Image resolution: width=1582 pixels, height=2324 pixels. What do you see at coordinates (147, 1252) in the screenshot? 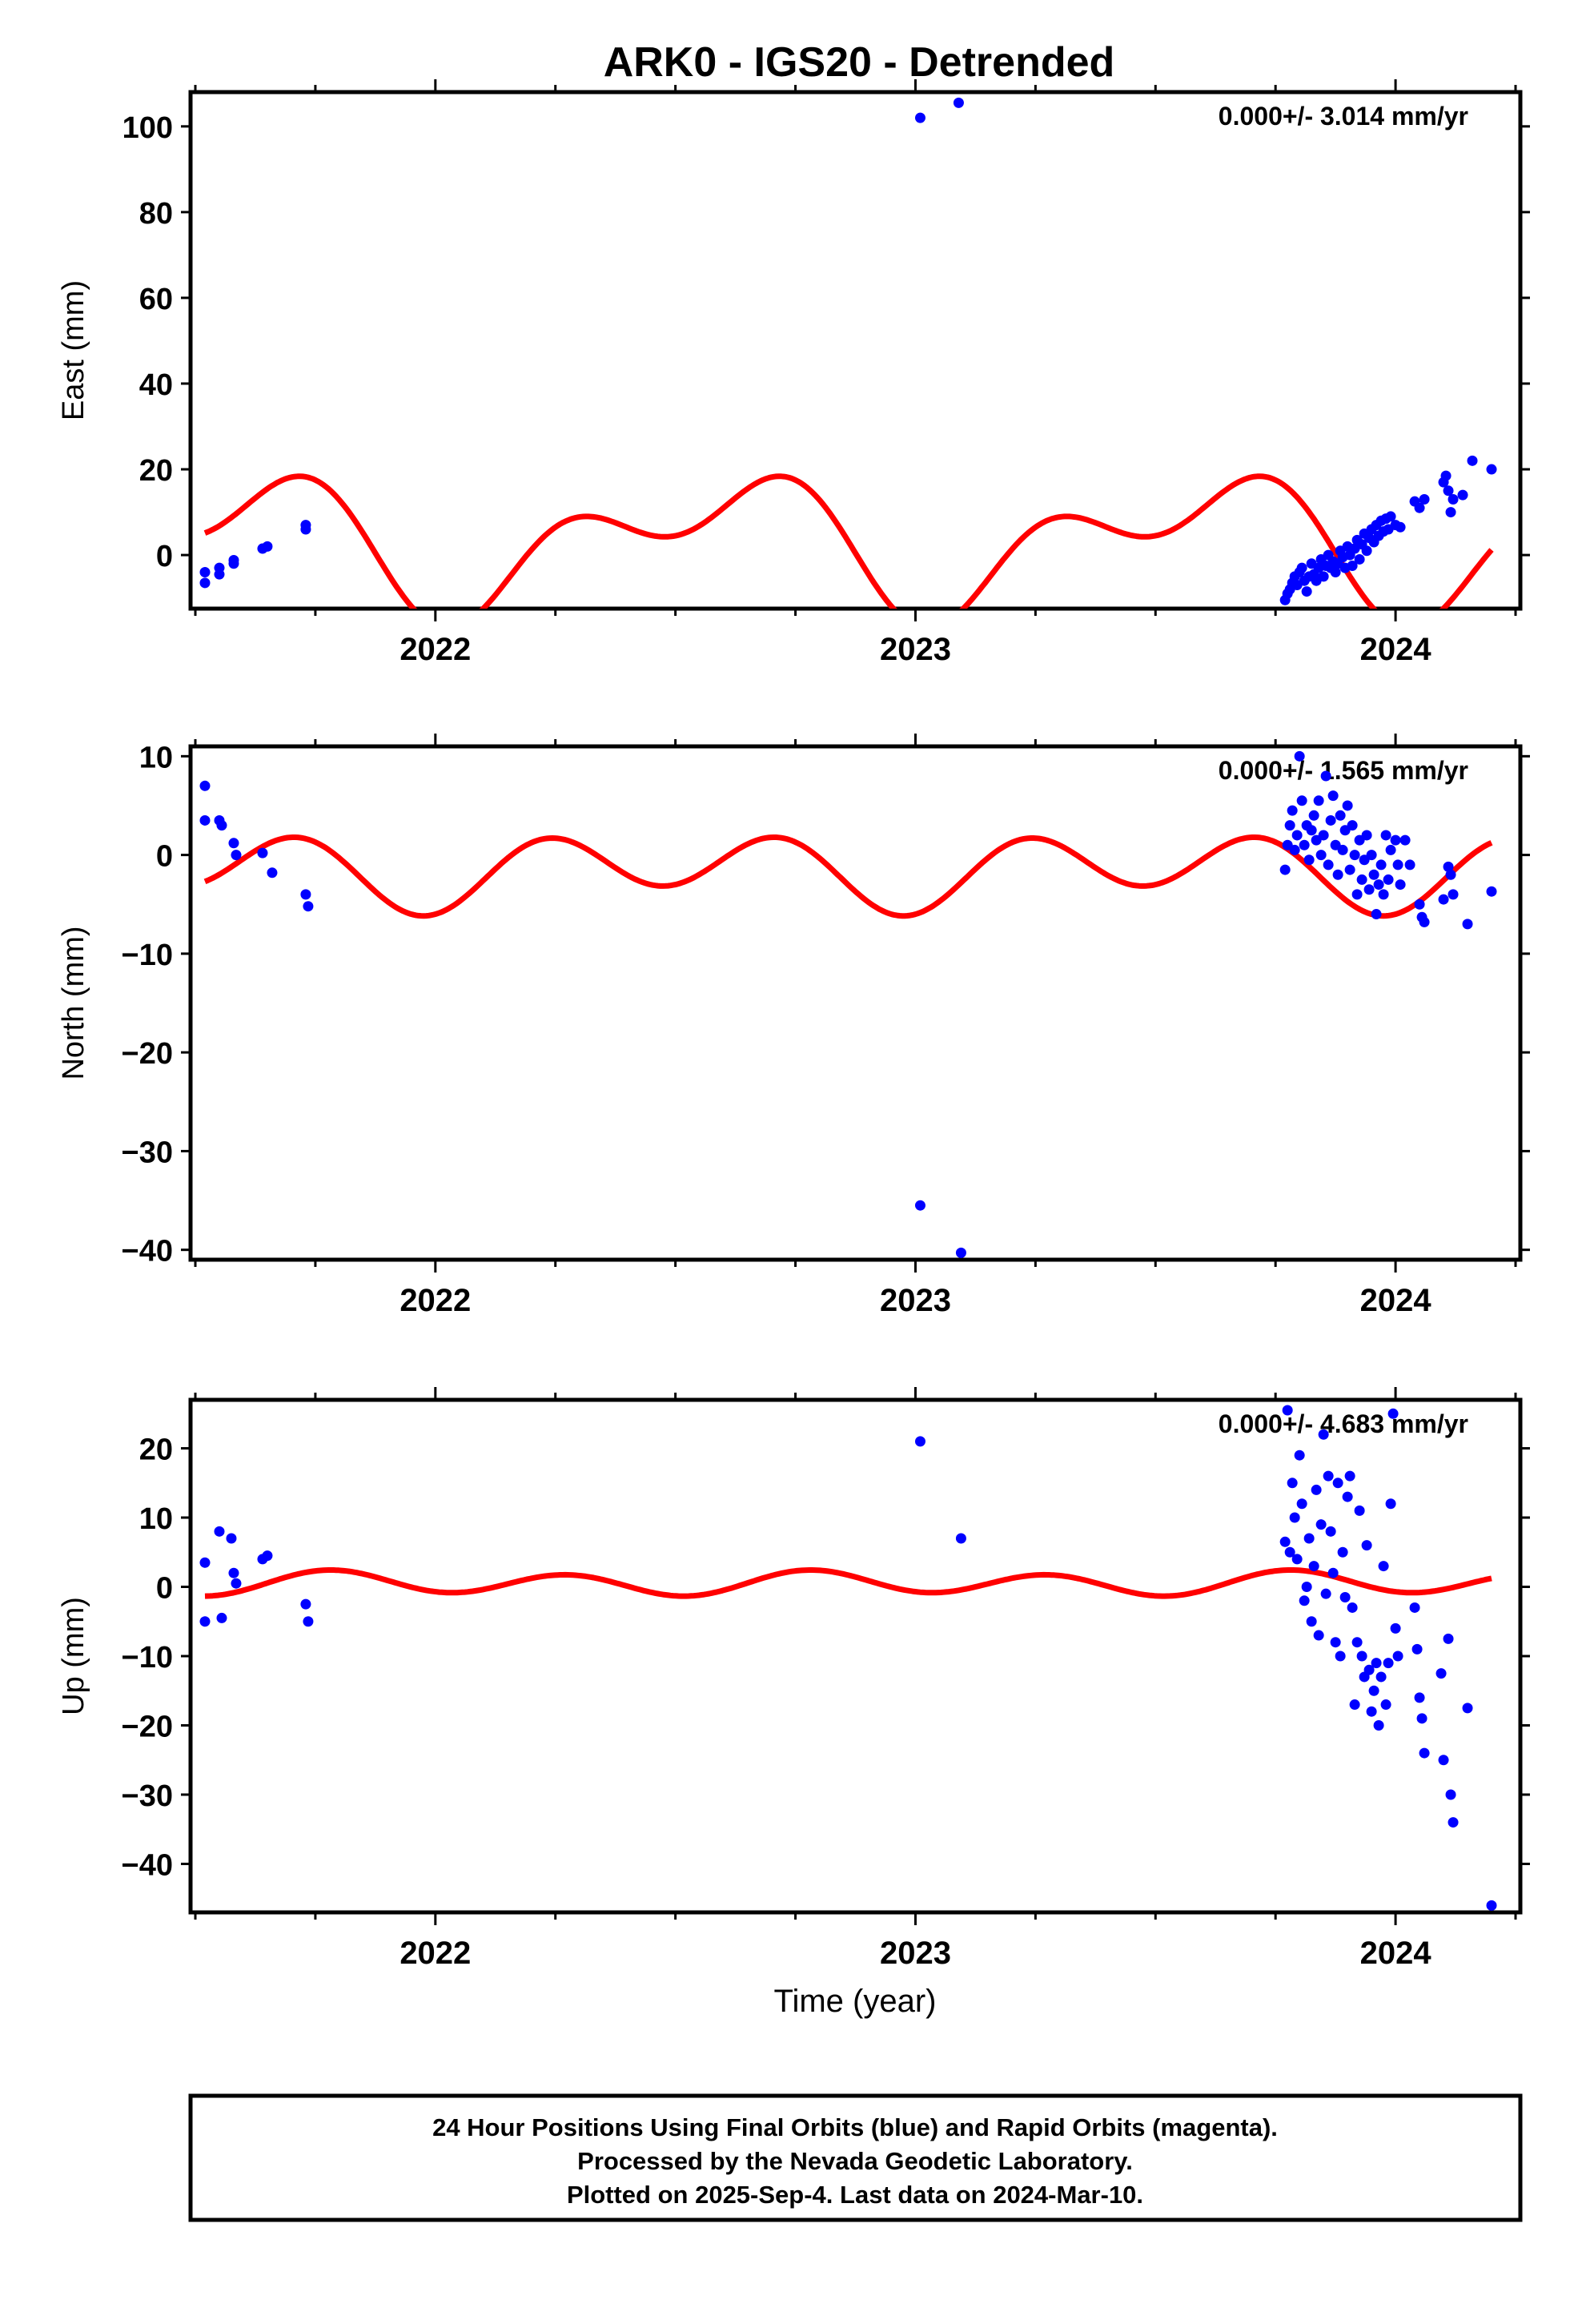
I see `north-ytick-label: −40` at bounding box center [147, 1252].